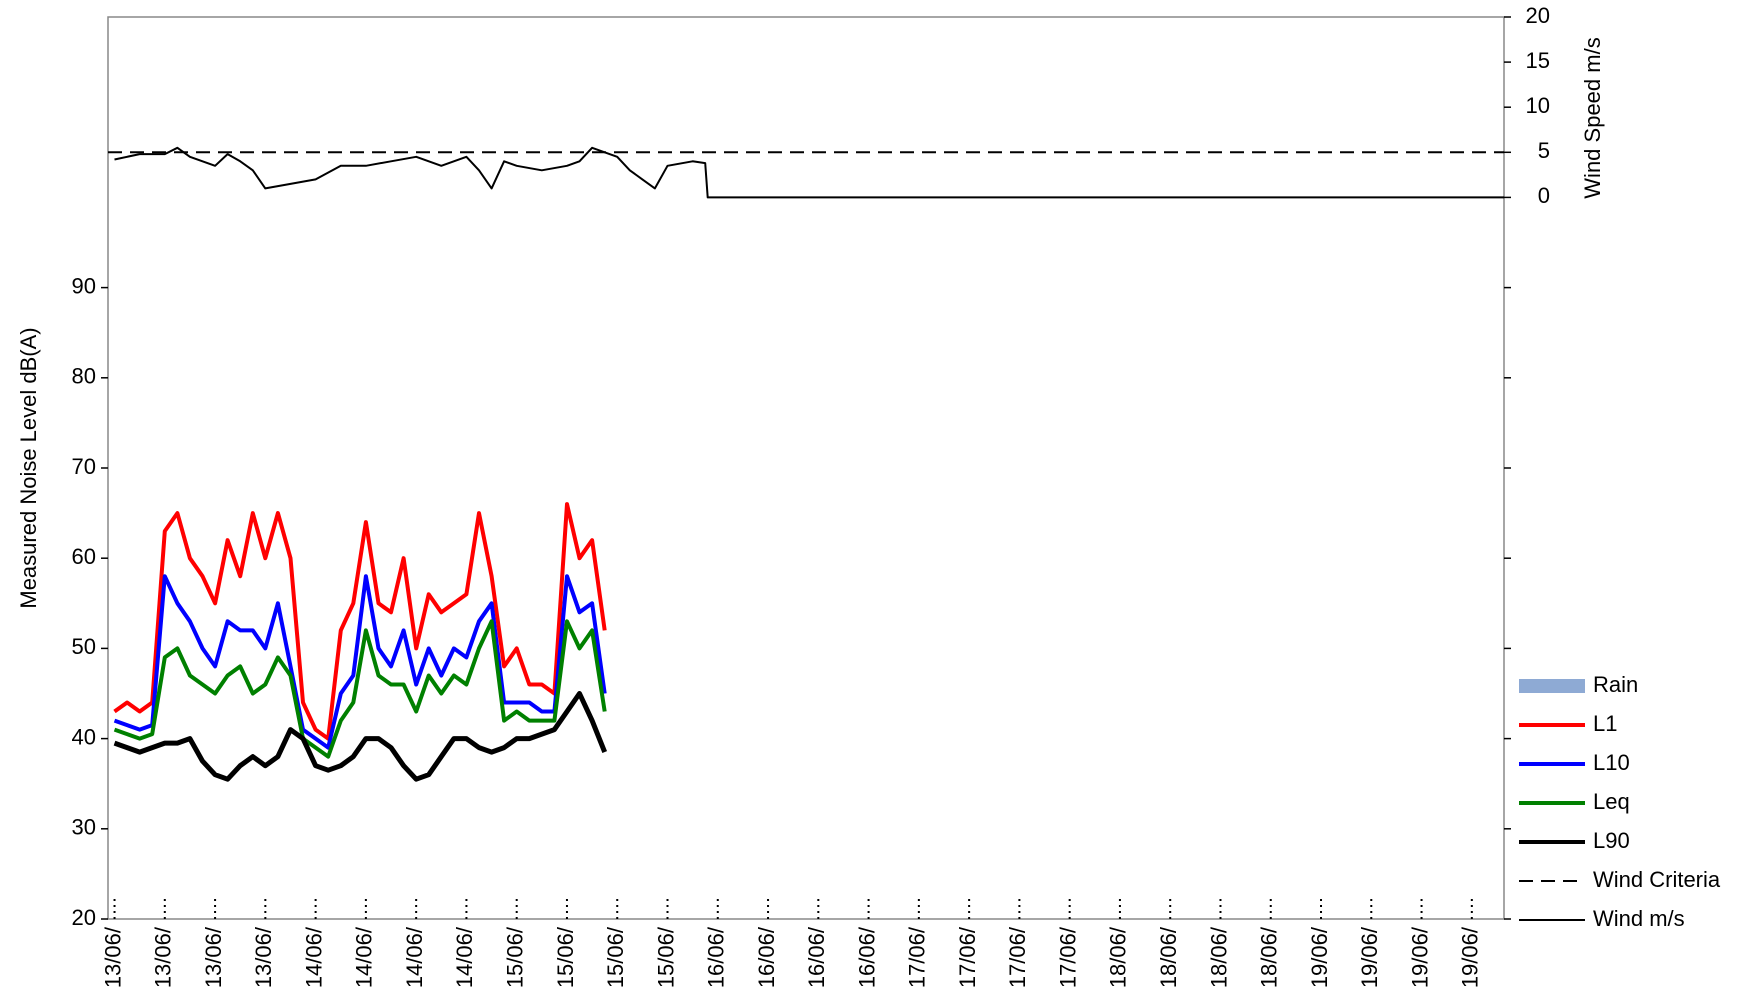  What do you see at coordinates (84, 285) in the screenshot?
I see `y-tick-label: 90` at bounding box center [84, 285].